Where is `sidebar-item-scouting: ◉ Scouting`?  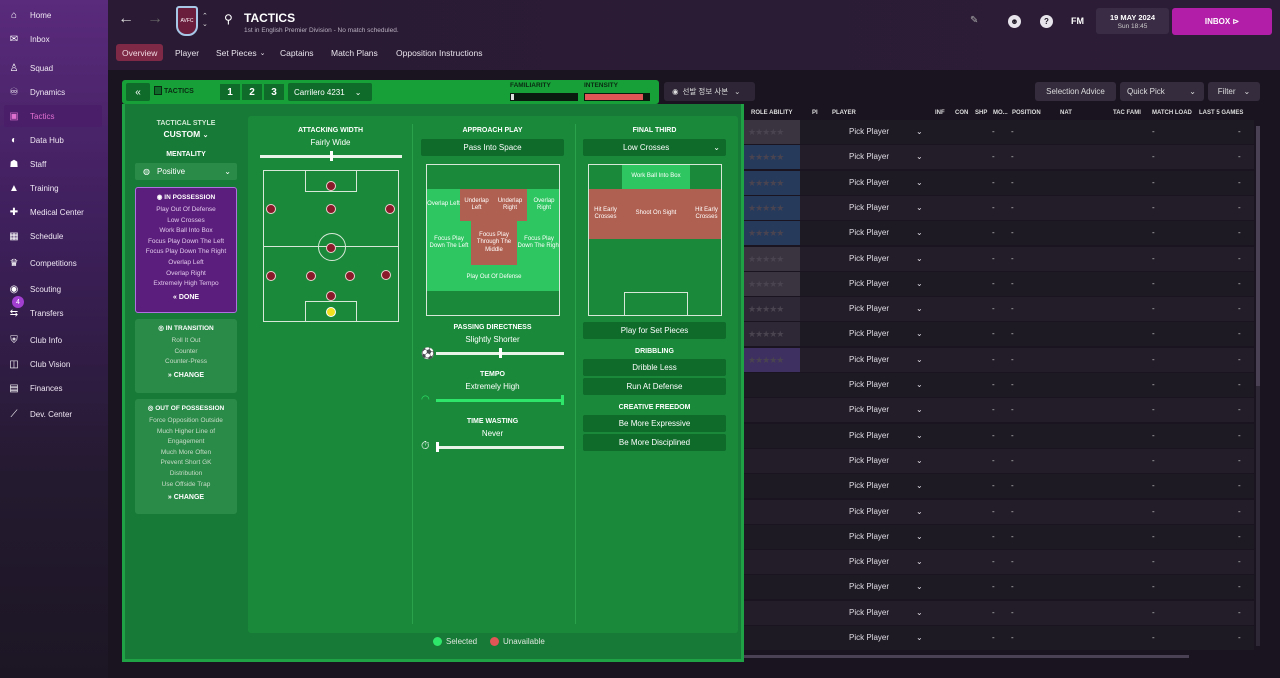 sidebar-item-scouting: ◉ Scouting is located at coordinates (53, 289).